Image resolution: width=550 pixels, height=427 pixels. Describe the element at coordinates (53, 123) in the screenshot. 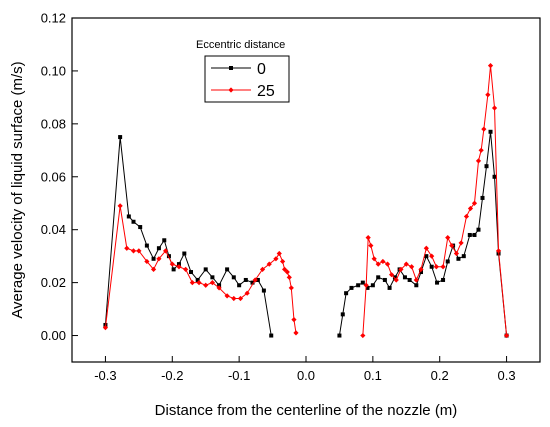

I see `y-tick-label: 0.08` at that location.